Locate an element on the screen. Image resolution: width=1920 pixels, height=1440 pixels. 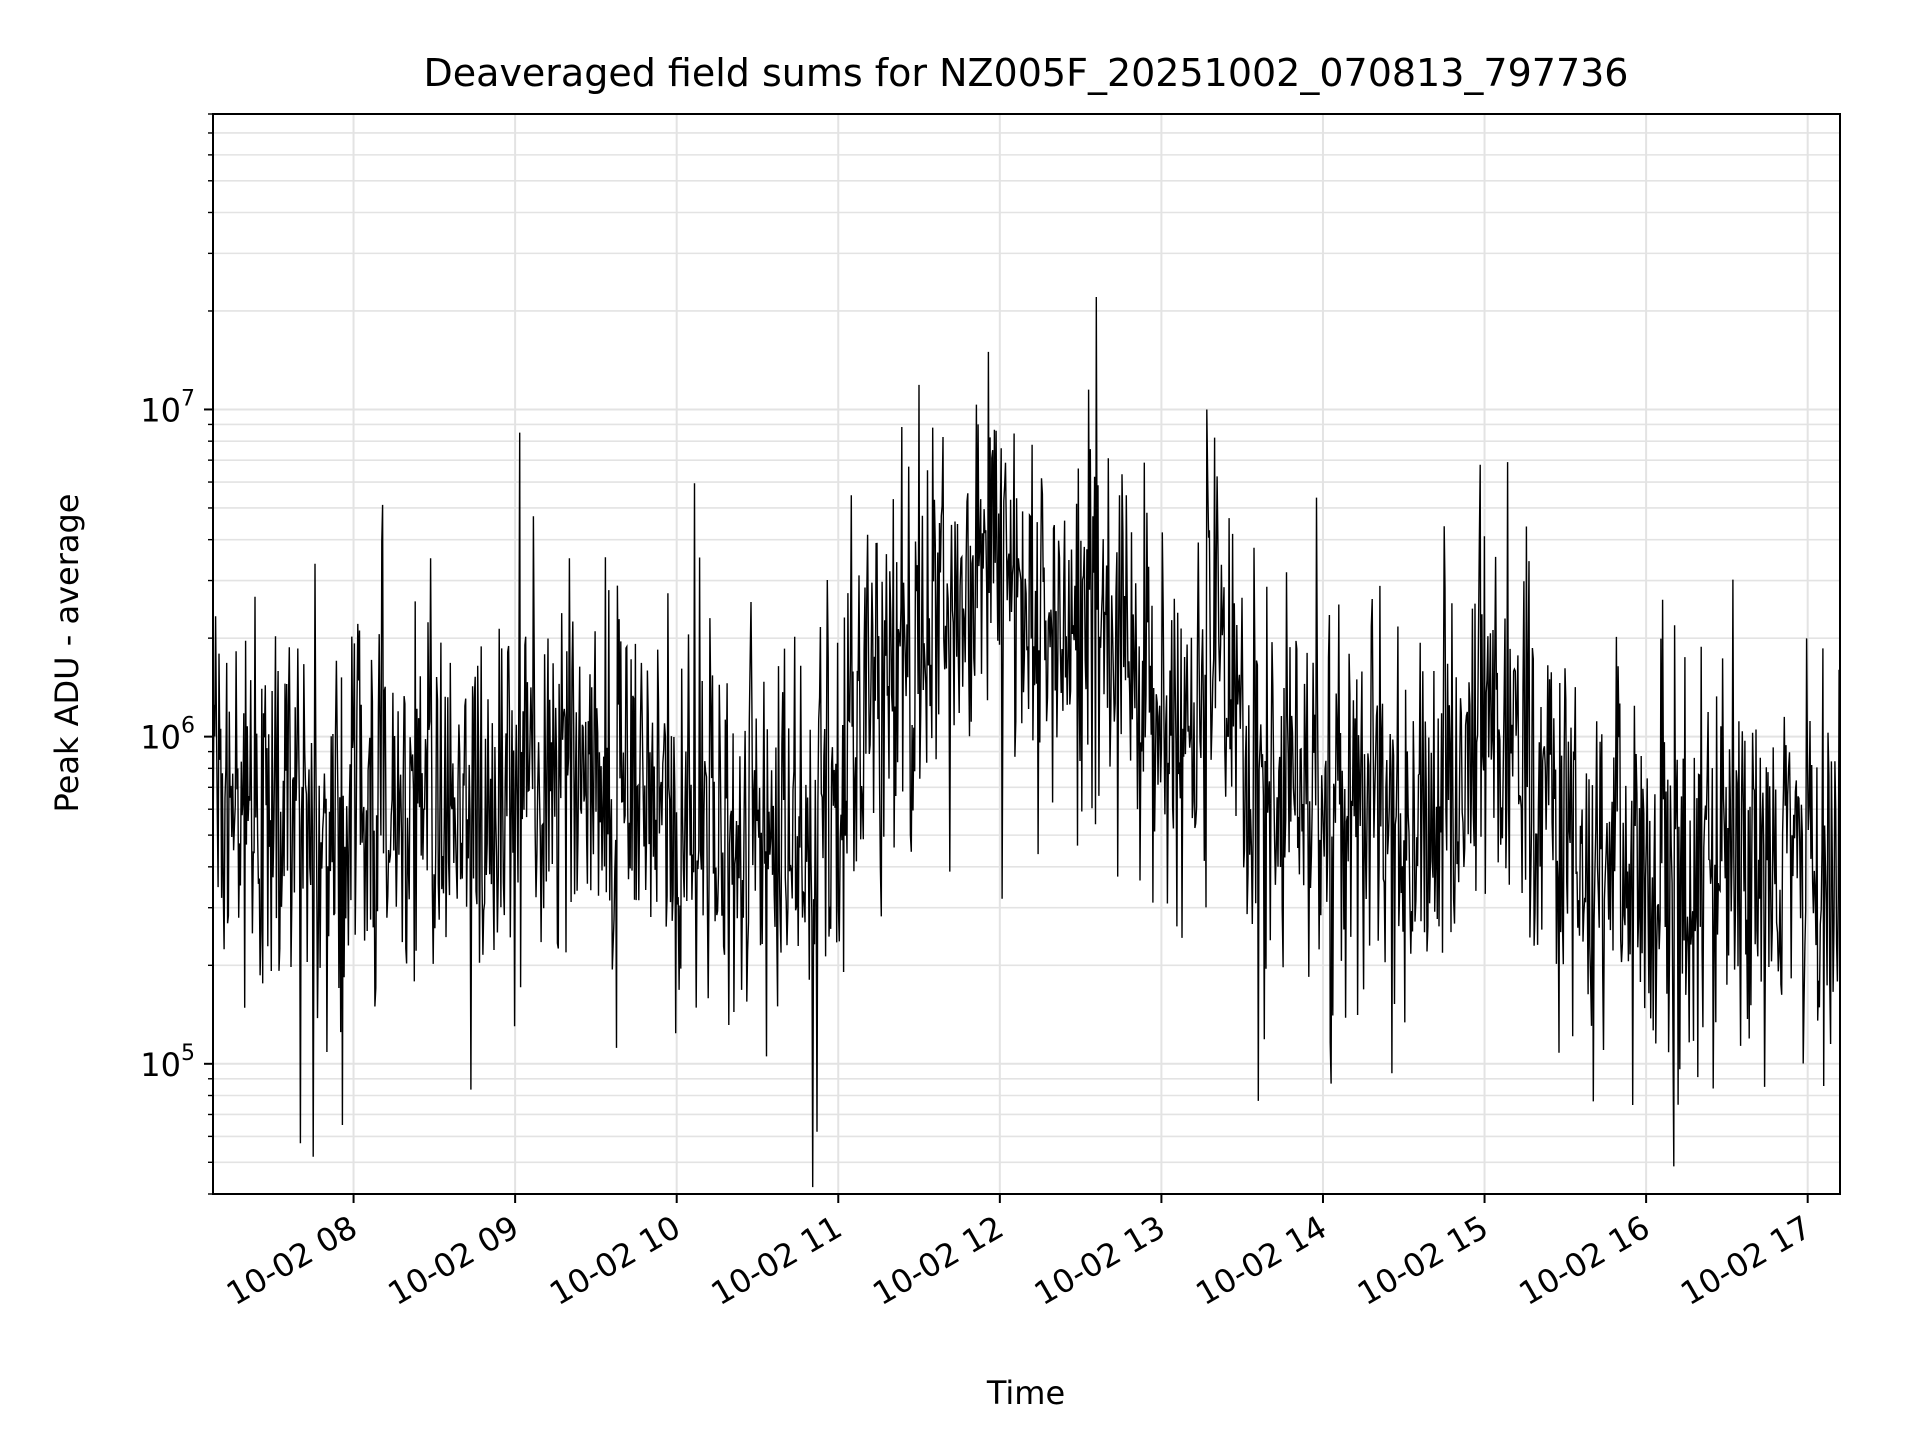
y-axis-label: Peak ADU - average is located at coordinates (67, 653).